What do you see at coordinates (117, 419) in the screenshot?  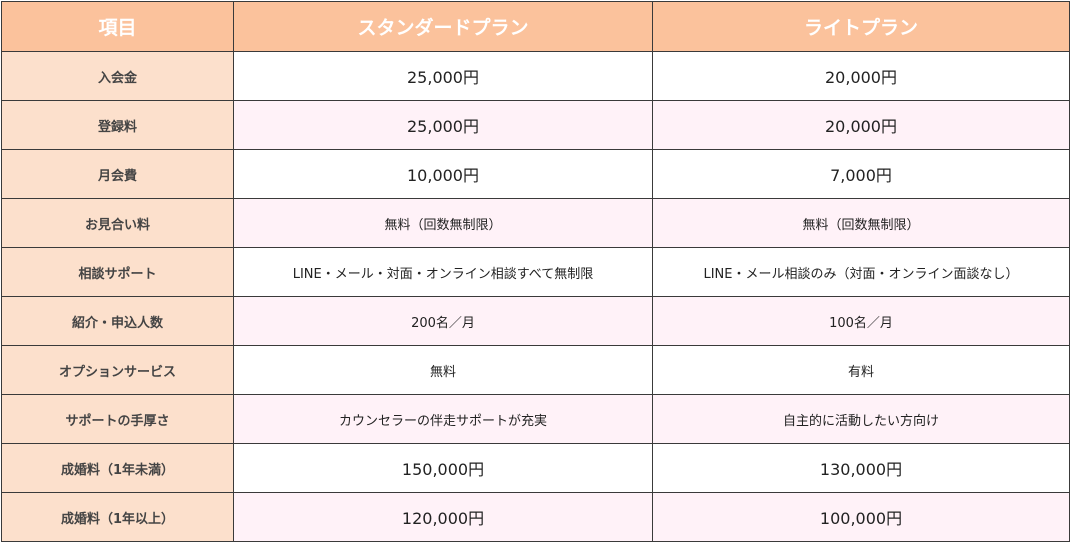 I see `row-label: サポートの手厚さ` at bounding box center [117, 419].